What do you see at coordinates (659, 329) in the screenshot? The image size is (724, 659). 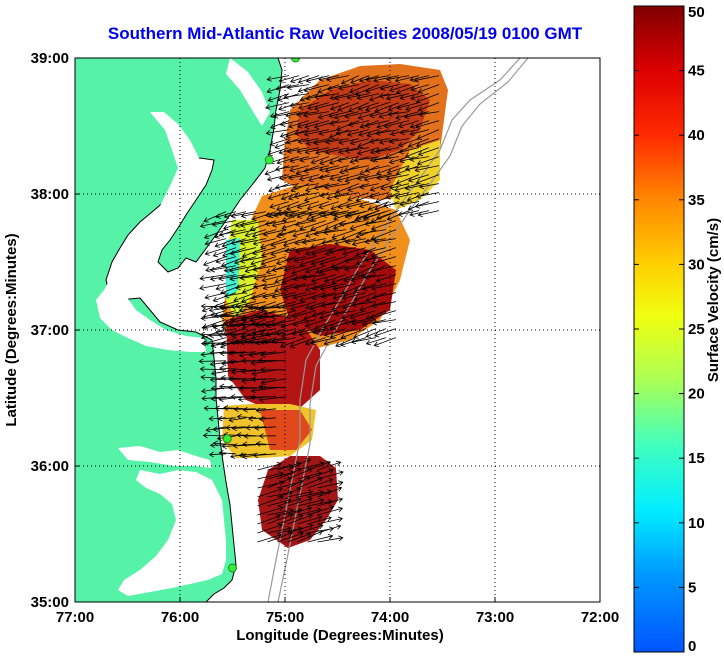 I see `colorbar` at bounding box center [659, 329].